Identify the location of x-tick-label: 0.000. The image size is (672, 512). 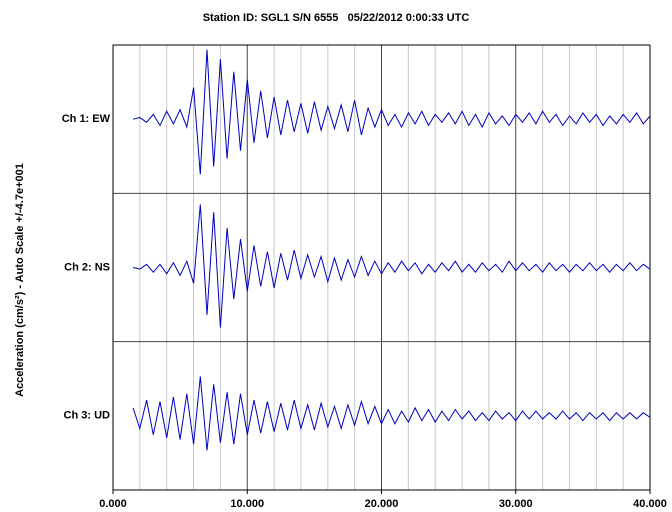
(113, 504).